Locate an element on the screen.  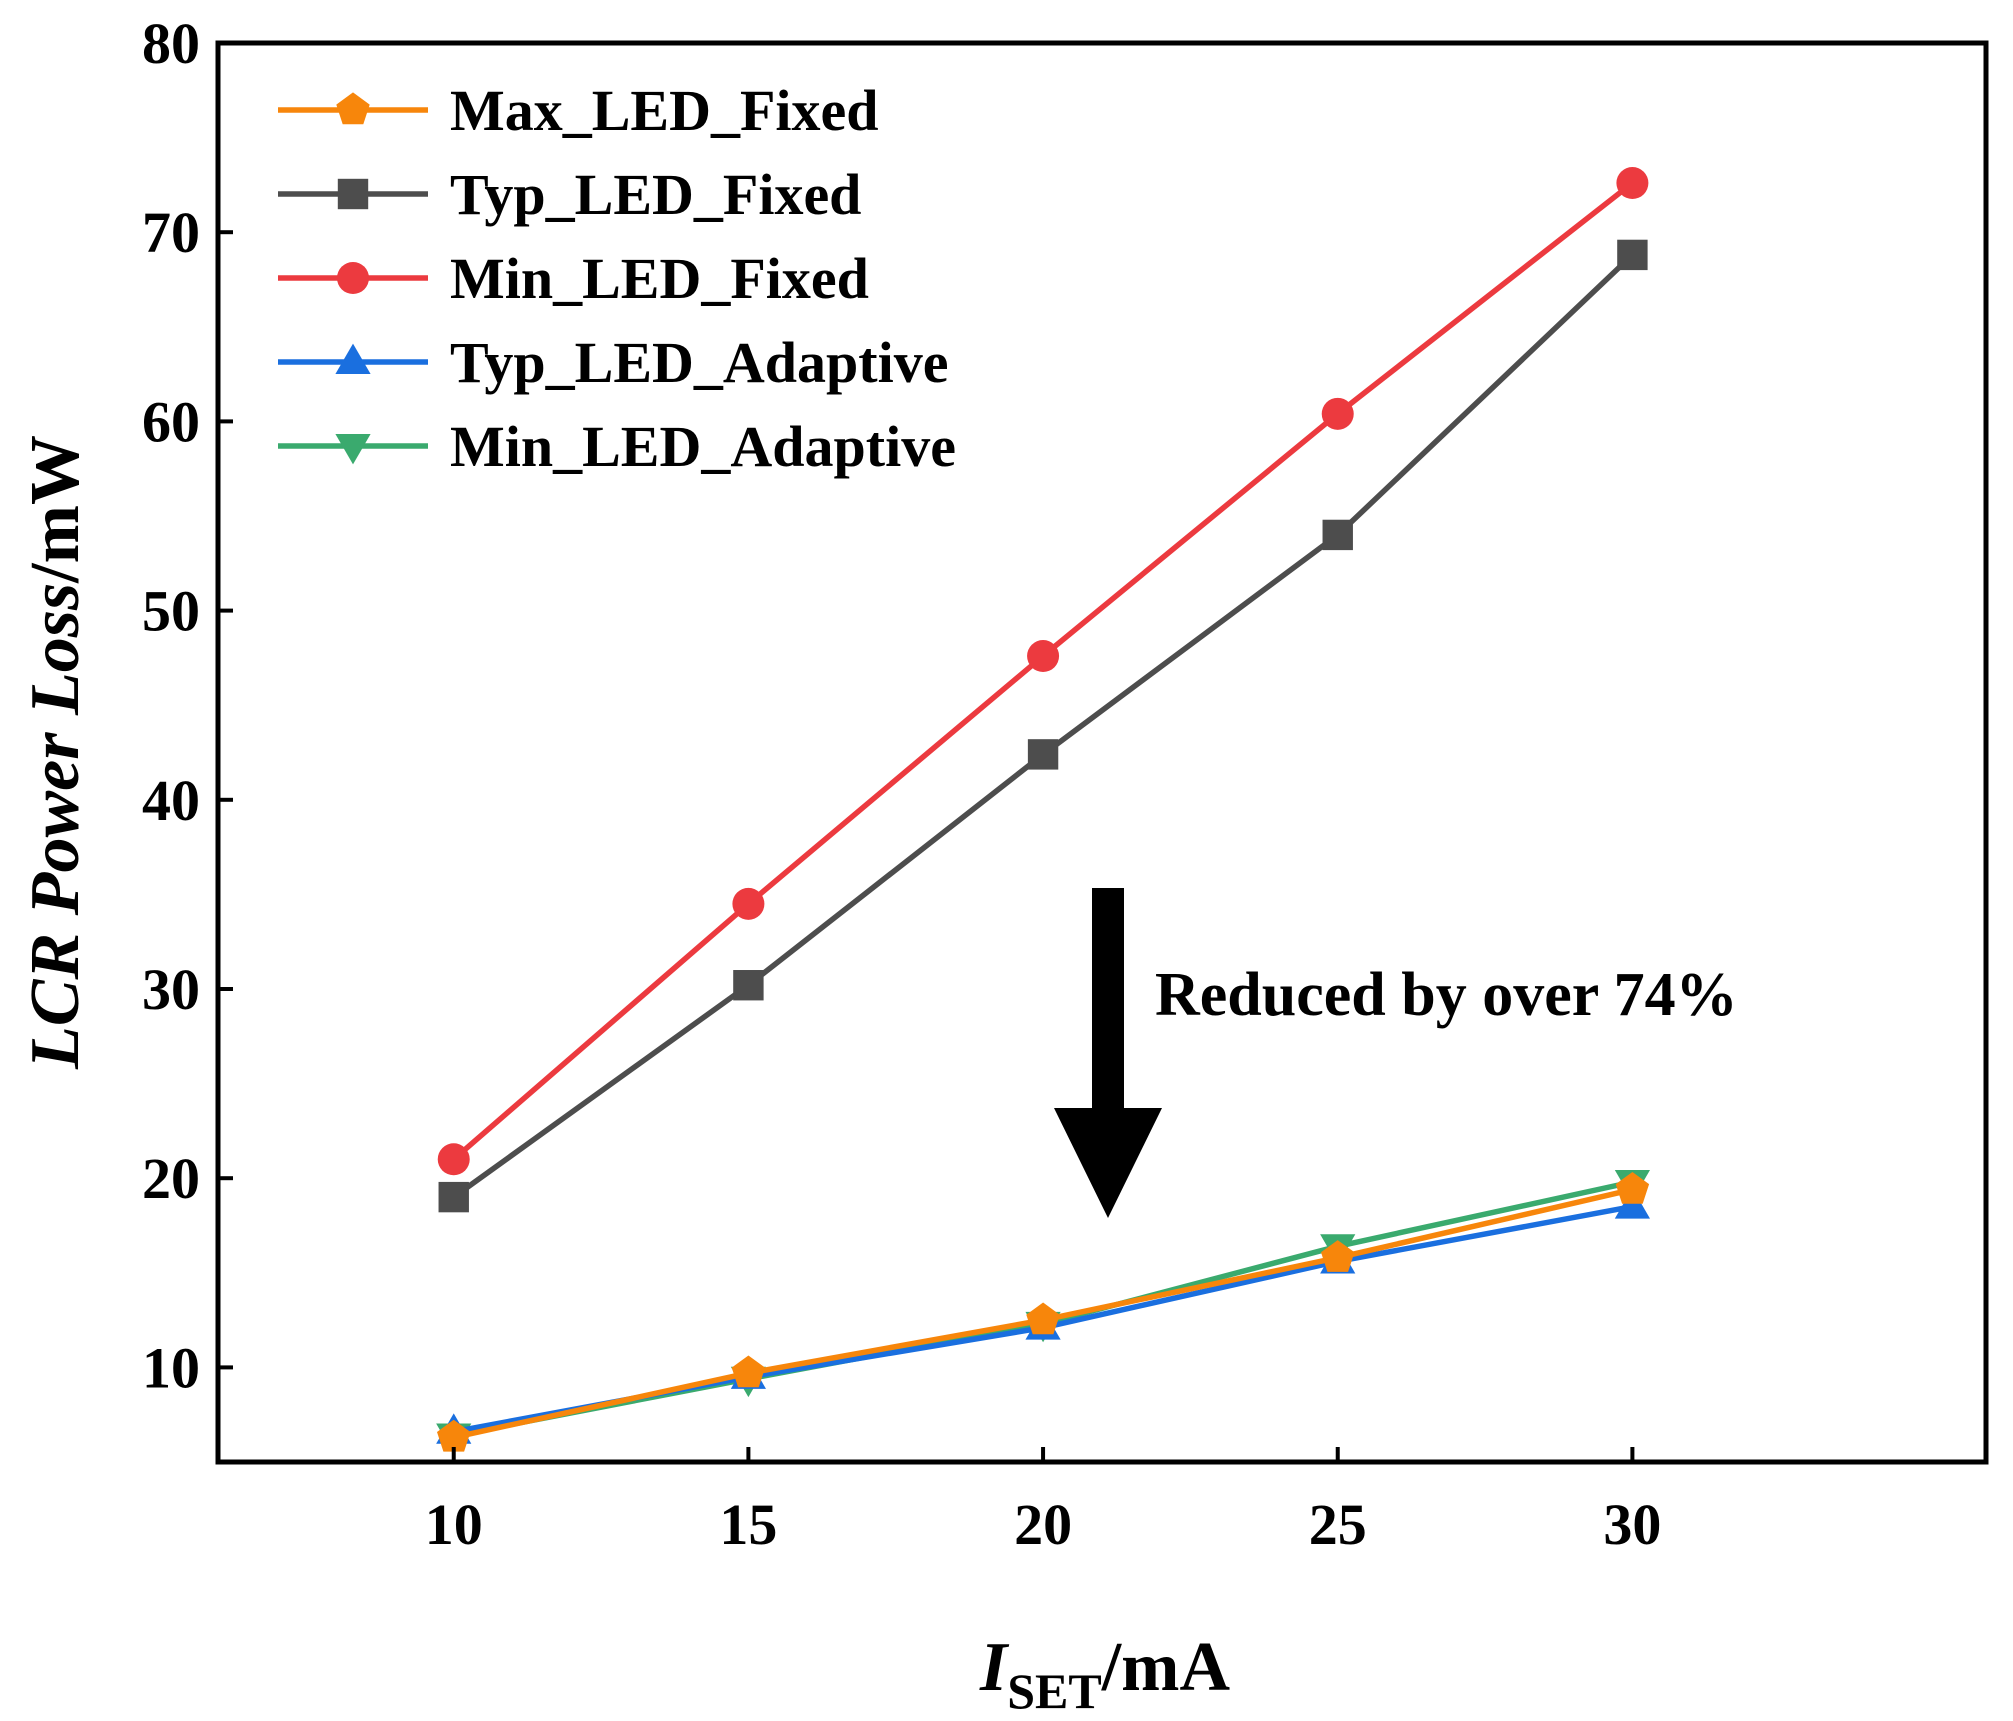
down-arrow is located at coordinates (1108, 1053).